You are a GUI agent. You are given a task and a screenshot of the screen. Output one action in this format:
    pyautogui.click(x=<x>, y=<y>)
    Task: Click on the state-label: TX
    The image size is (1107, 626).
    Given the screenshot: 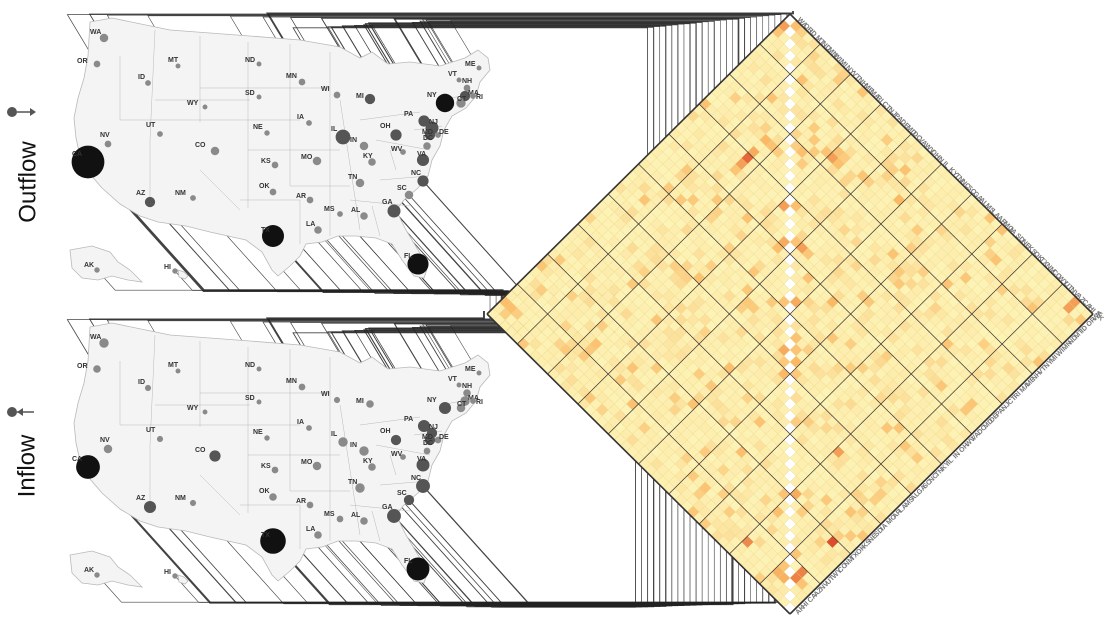 What is the action you would take?
    pyautogui.click(x=265, y=535)
    